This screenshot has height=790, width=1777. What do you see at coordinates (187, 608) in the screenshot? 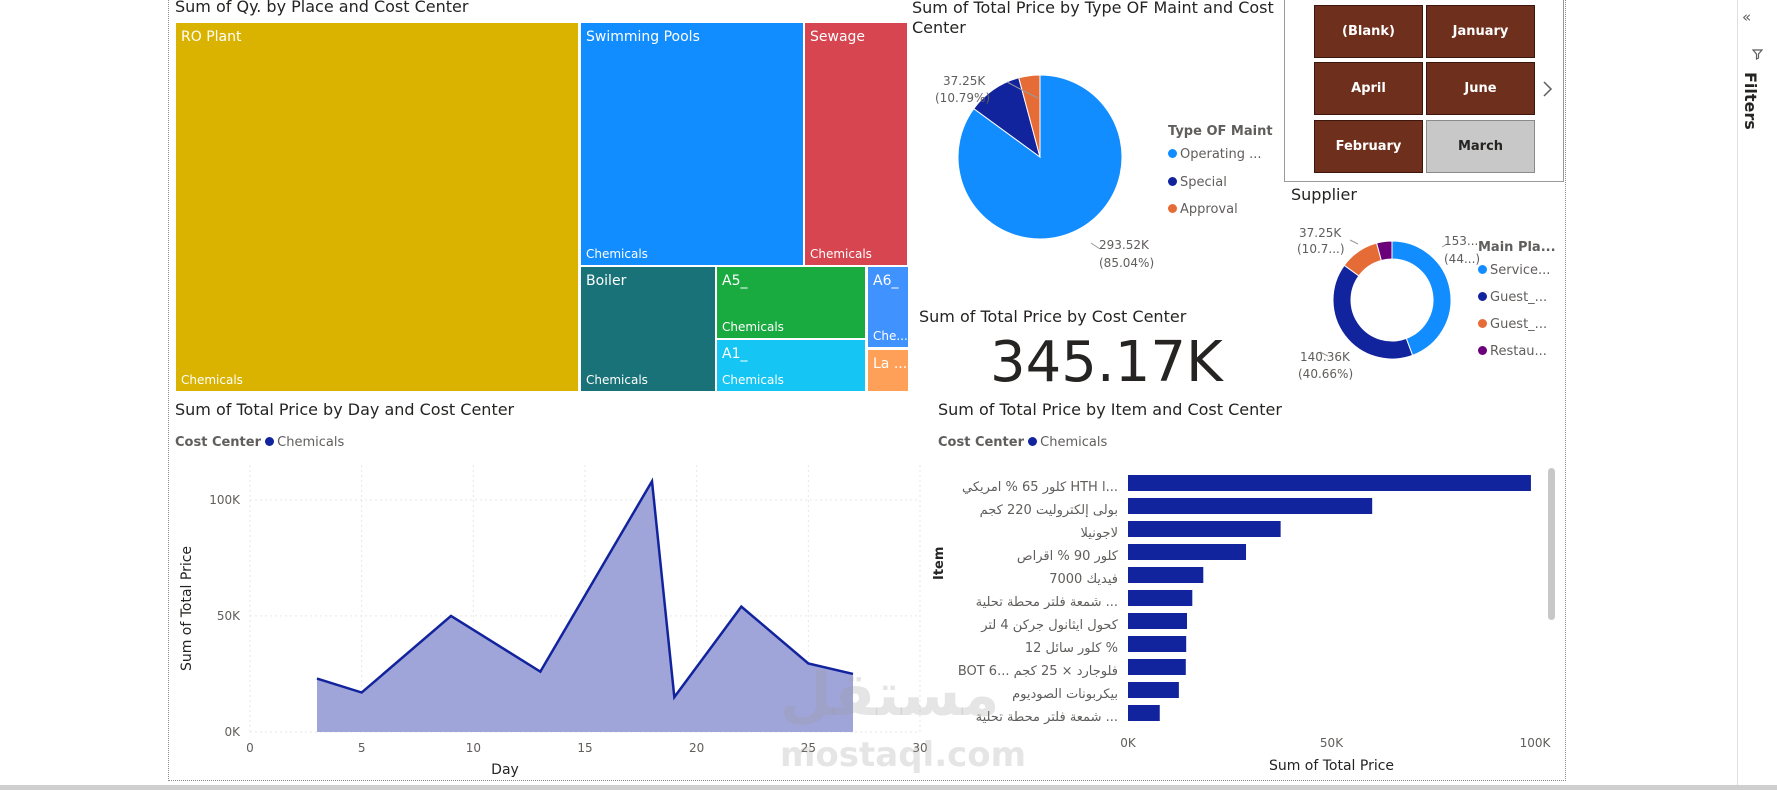
I see `y-axis-label: Sum of Total Price` at bounding box center [187, 608].